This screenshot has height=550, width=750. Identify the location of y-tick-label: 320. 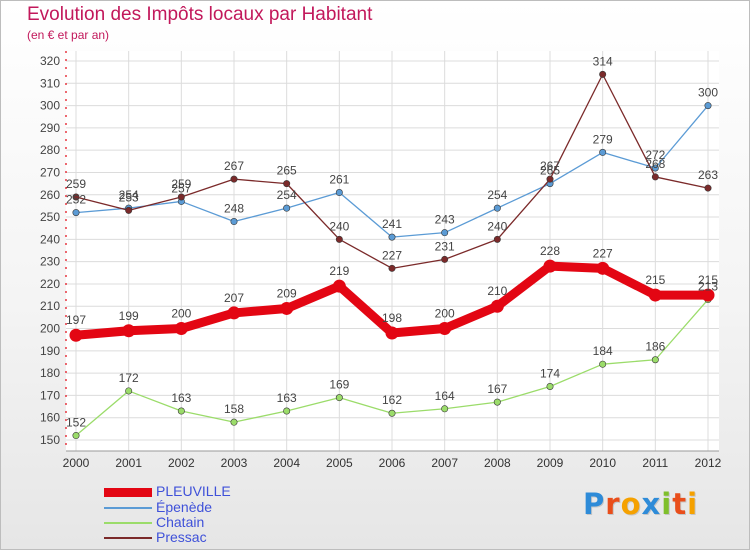
(50, 61).